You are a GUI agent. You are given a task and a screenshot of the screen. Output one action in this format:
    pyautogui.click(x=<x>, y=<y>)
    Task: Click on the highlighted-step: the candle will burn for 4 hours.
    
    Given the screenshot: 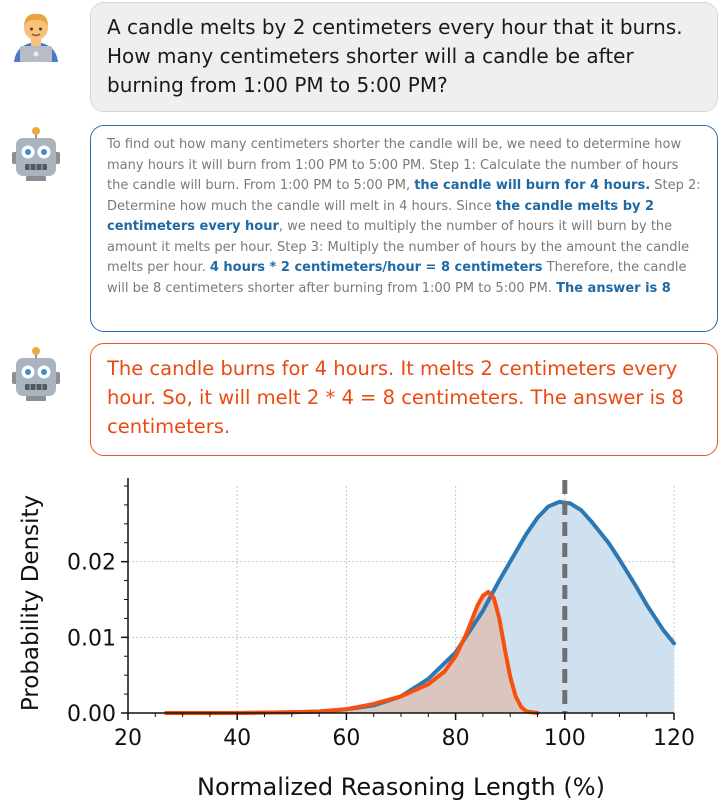 What is the action you would take?
    pyautogui.click(x=532, y=185)
    